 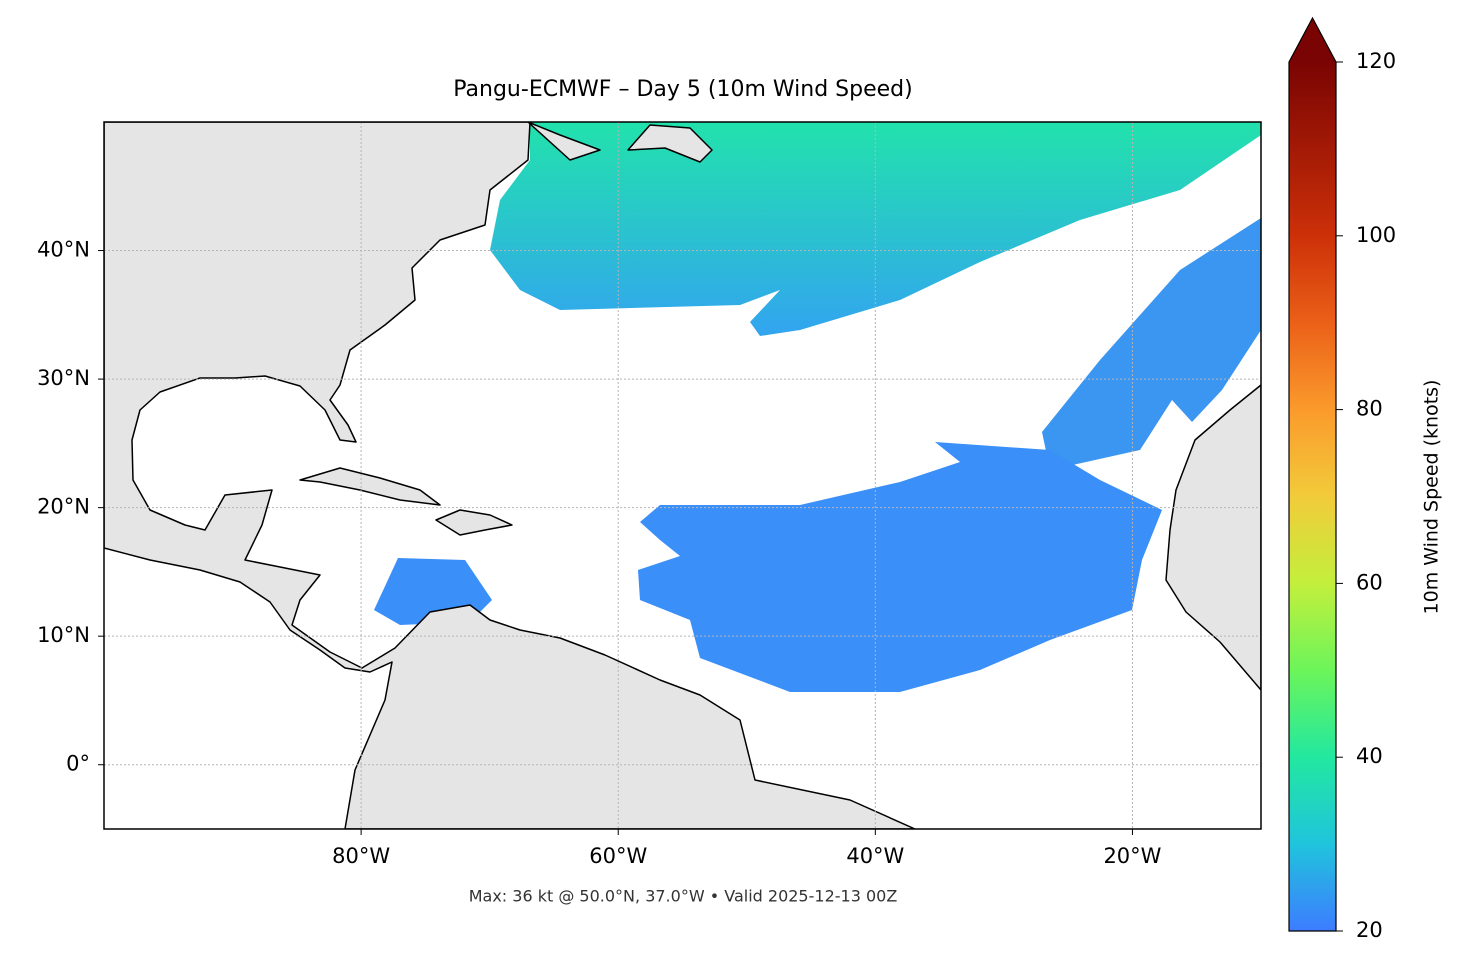 What do you see at coordinates (1369, 582) in the screenshot?
I see `colorbar-tick-label: 60` at bounding box center [1369, 582].